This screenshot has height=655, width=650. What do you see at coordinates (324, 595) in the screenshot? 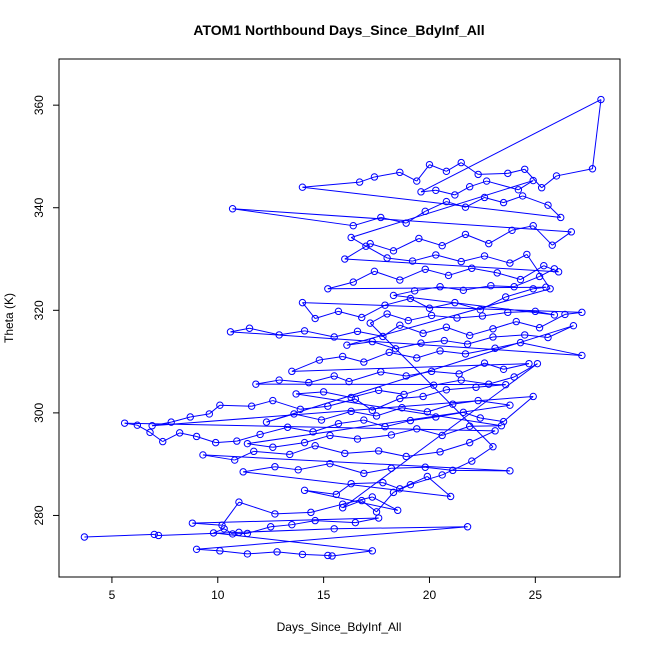
I see `x-tick-label: 15` at bounding box center [324, 595].